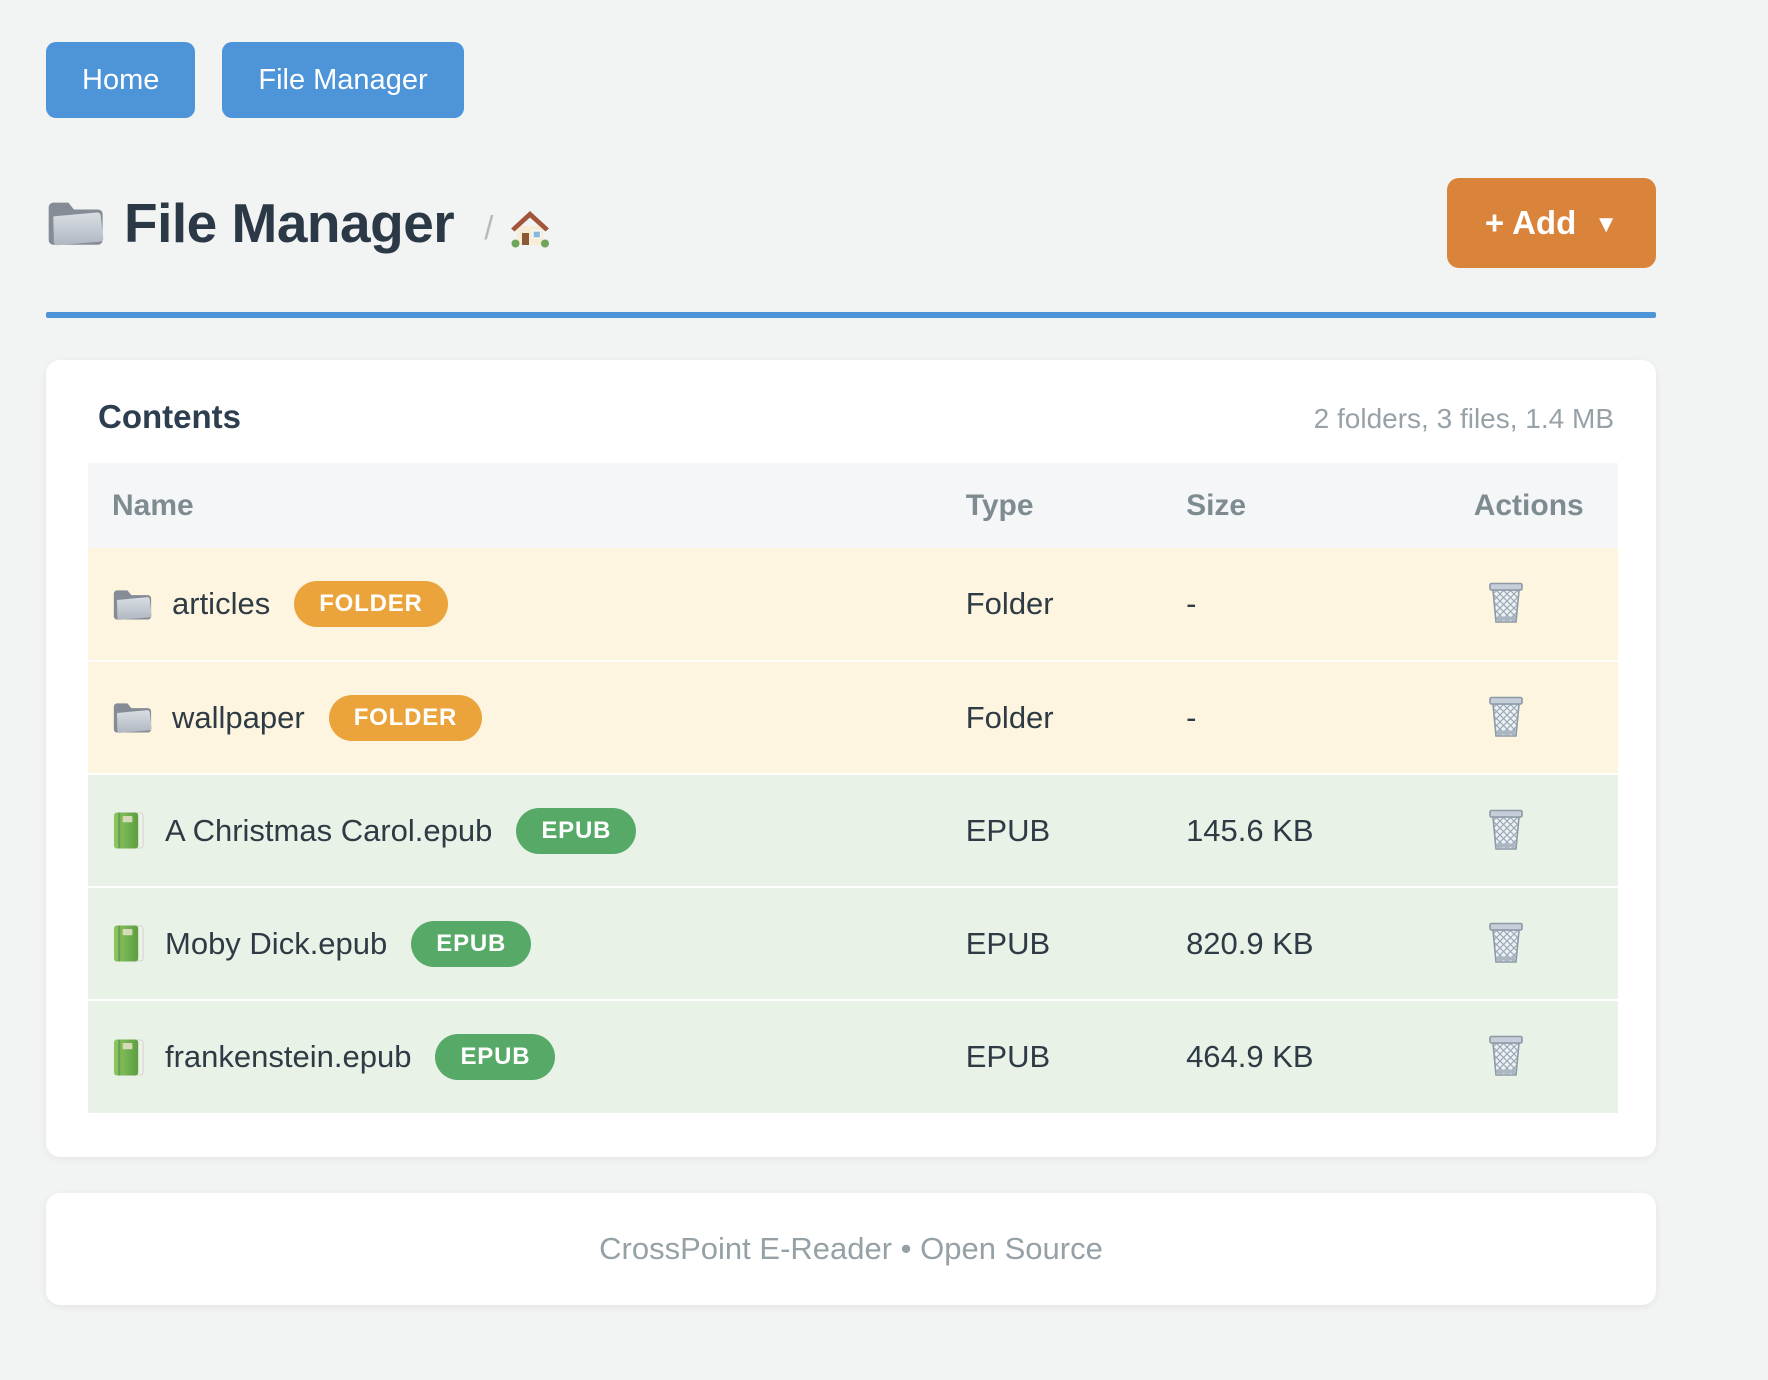  I want to click on file-size: 820.9 KB, so click(1250, 943).